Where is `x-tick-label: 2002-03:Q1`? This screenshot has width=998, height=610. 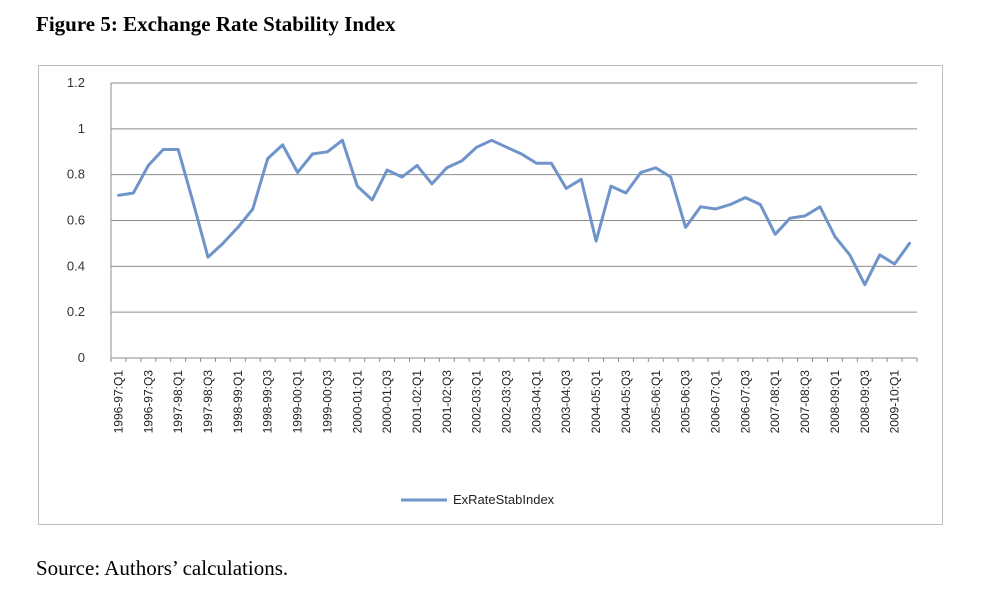
x-tick-label: 2002-03:Q1 is located at coordinates (477, 402).